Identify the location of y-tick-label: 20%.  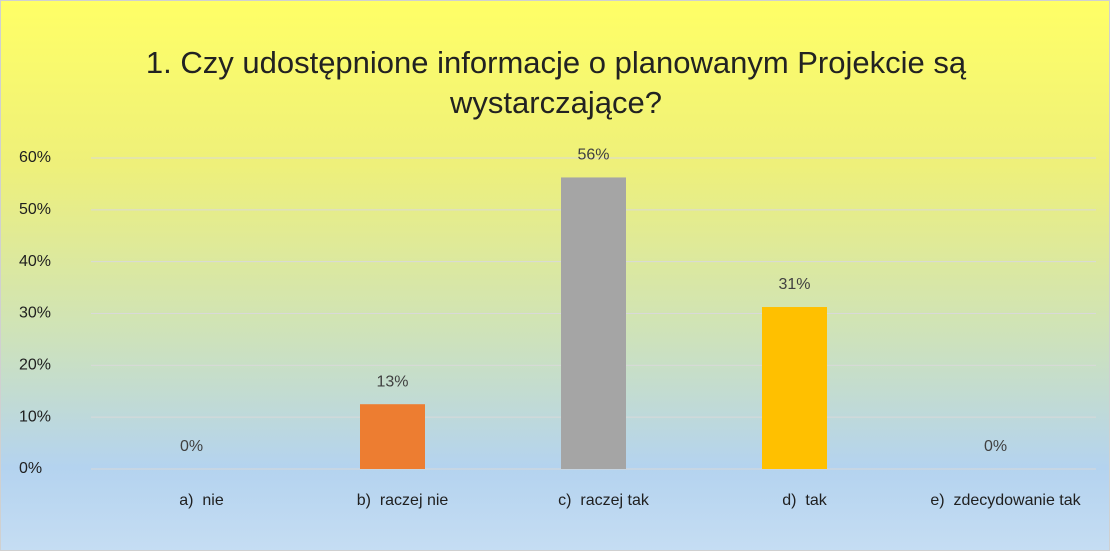
(35, 365).